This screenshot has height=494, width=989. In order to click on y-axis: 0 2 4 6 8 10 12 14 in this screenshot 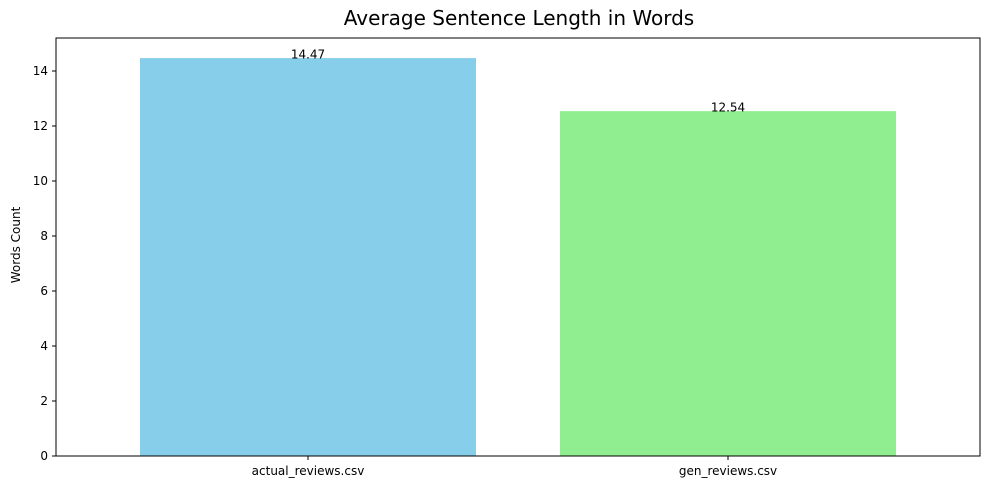, I will do `click(44, 263)`.